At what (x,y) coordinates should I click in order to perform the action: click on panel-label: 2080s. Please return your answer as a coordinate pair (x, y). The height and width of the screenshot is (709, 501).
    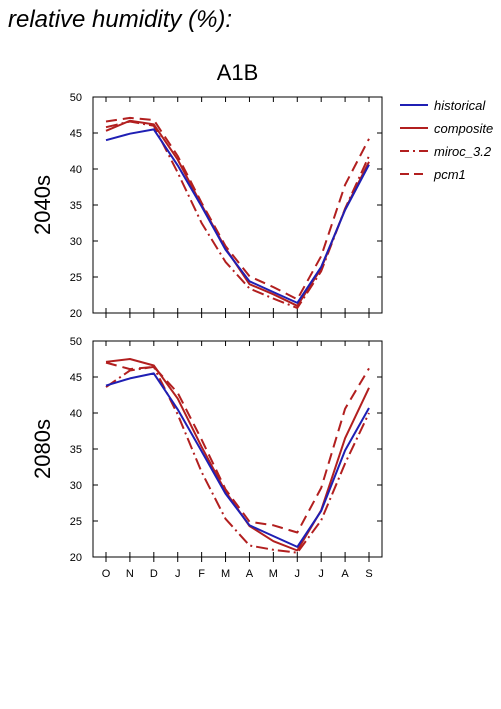
    Looking at the image, I should click on (42, 449).